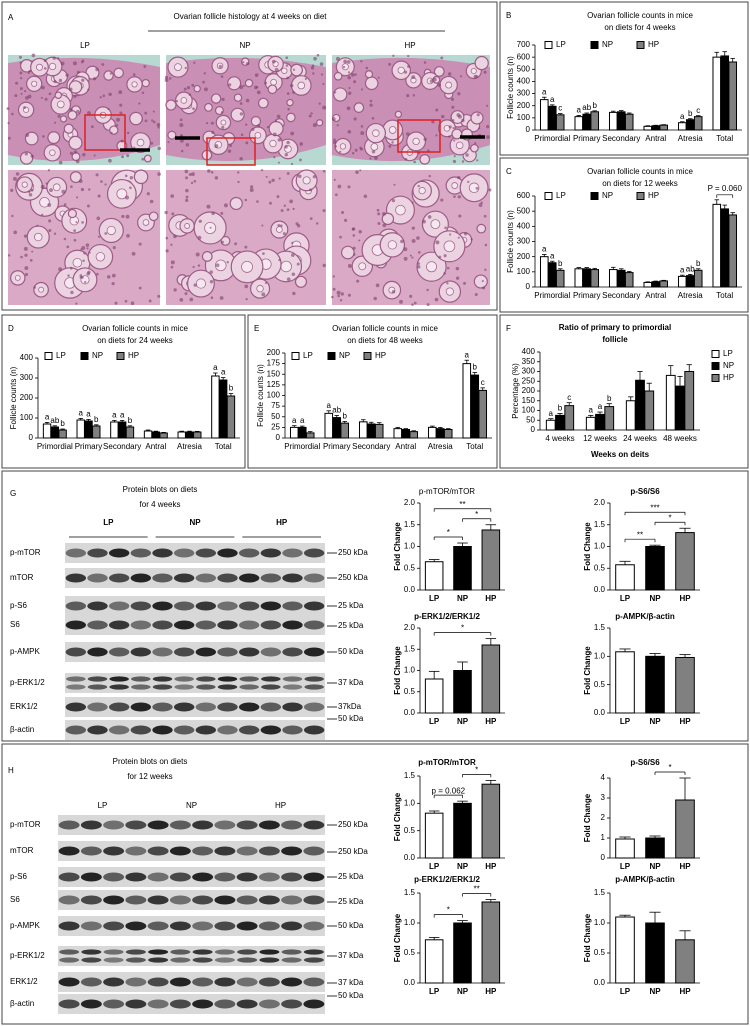 Image resolution: width=750 pixels, height=1026 pixels. I want to click on zoom-box, so click(419, 136).